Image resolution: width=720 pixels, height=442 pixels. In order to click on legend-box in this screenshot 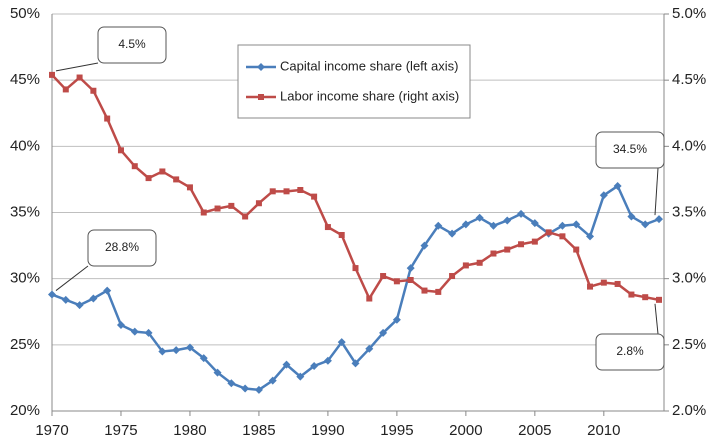, I will do `click(354, 81)`.